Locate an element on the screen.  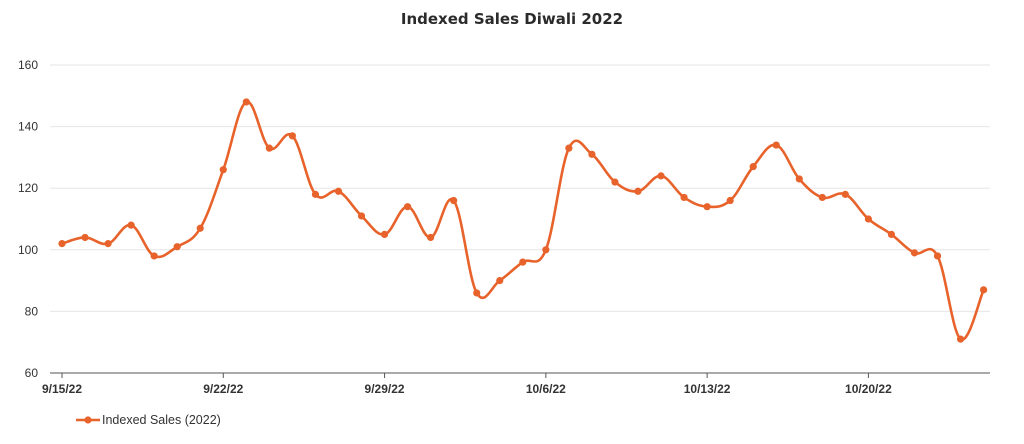
x-tick-label: 10/6/22 is located at coordinates (546, 389).